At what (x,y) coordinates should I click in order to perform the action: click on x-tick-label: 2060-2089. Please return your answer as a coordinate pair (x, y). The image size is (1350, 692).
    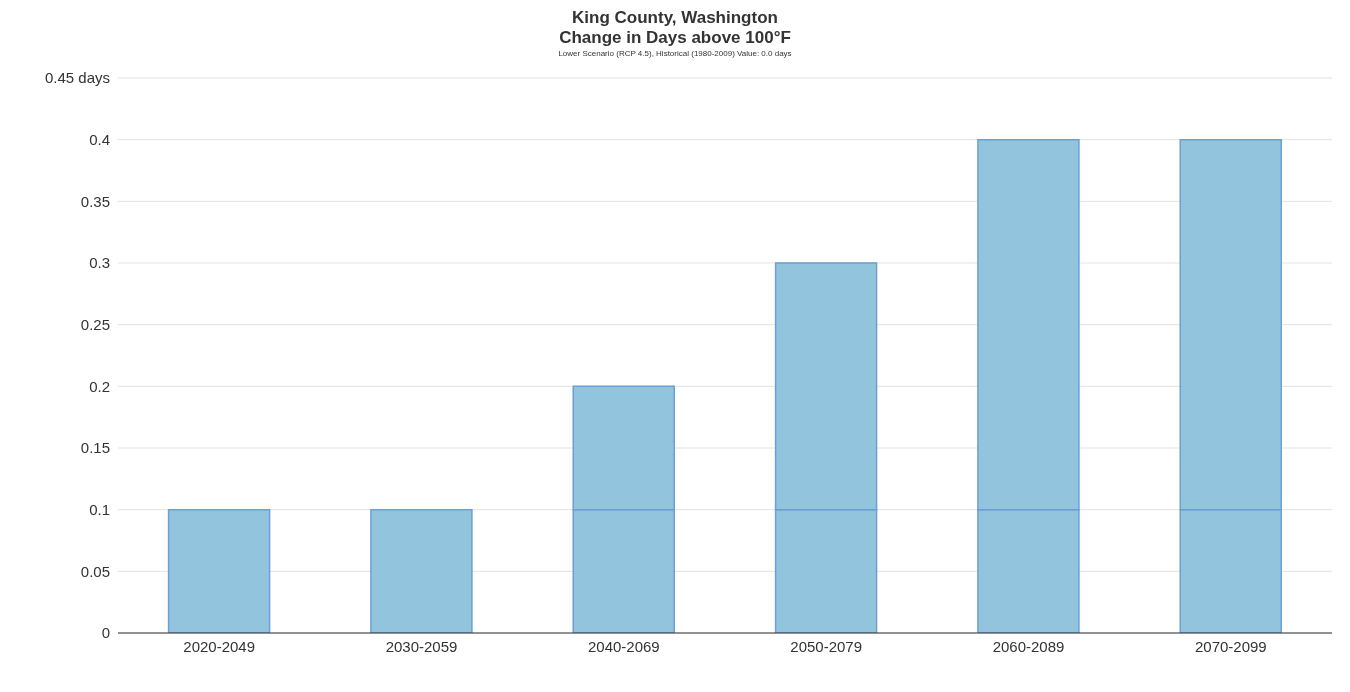
    Looking at the image, I should click on (1028, 646).